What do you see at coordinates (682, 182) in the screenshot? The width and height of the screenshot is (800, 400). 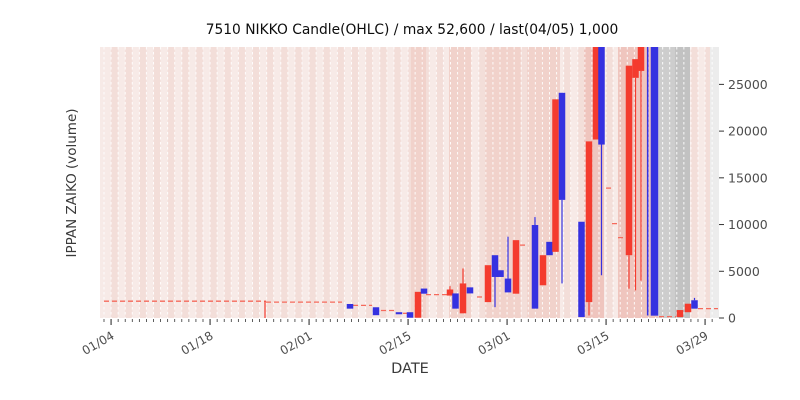 I see `band-gray2` at bounding box center [682, 182].